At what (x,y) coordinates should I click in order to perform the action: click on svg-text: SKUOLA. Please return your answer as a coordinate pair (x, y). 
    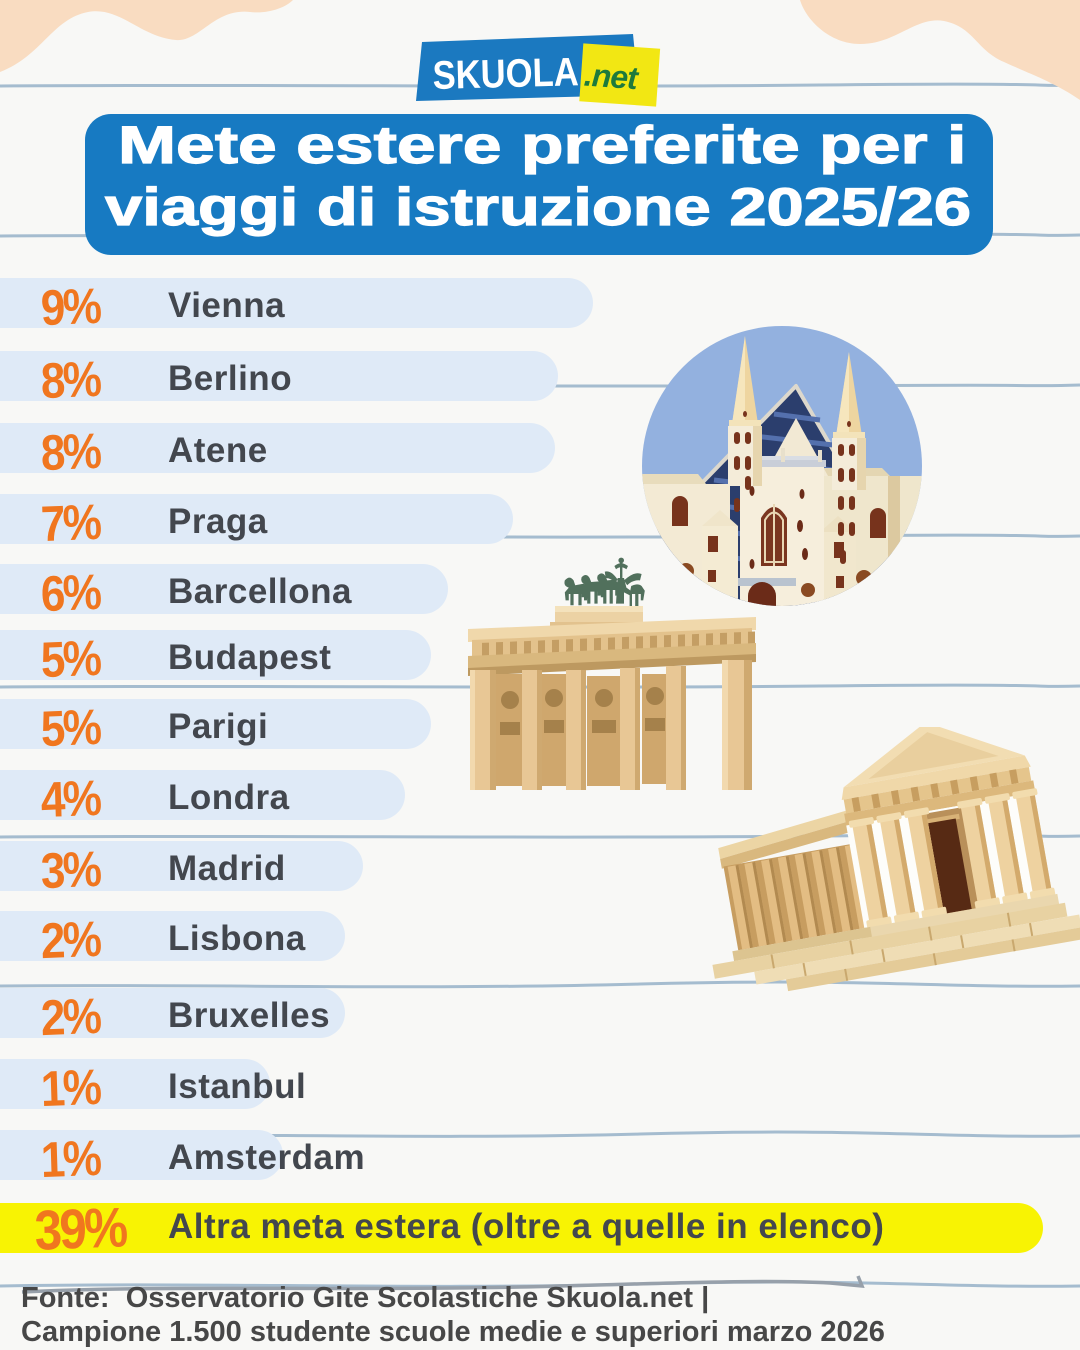
    Looking at the image, I should click on (505, 74).